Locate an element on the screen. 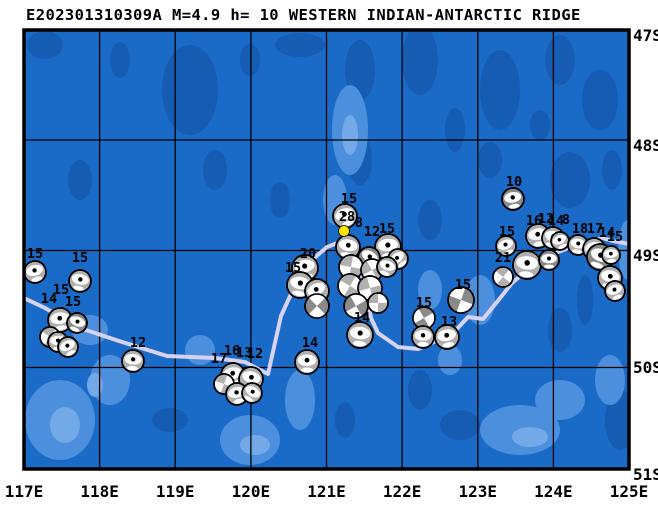 Image resolution: width=658 pixels, height=505 pixels. longitude-tick-label: 117E is located at coordinates (24, 491).